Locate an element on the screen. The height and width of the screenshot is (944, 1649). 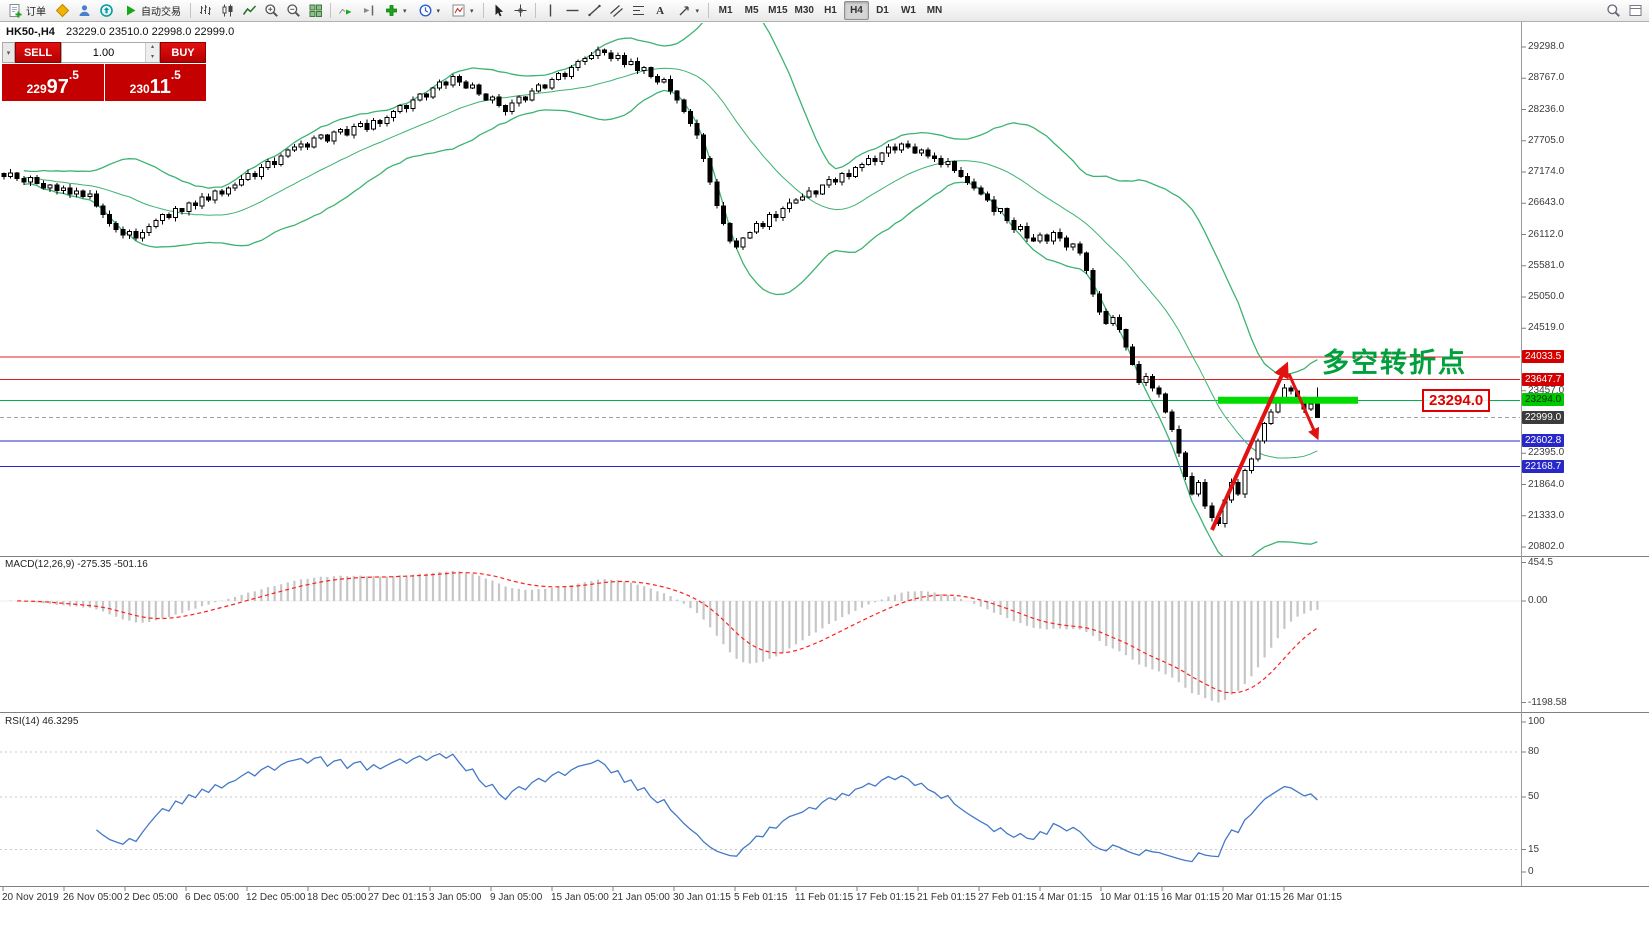
macd-indicator-label: MACD(12,26,9) -275.35 -501.16 is located at coordinates (76, 564).